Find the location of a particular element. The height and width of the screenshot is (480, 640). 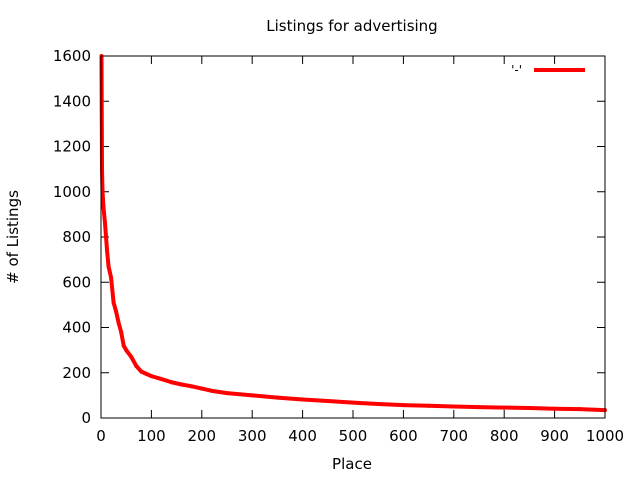

x-tick-label: 400 is located at coordinates (302, 436).